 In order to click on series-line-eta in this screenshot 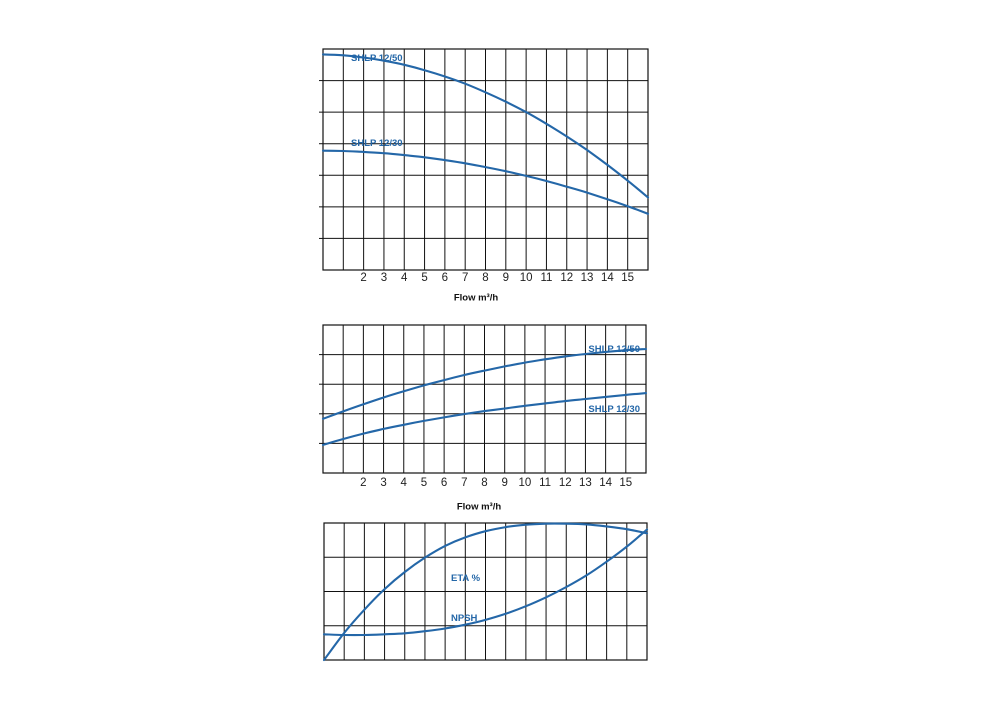, I will do `click(485, 592)`.